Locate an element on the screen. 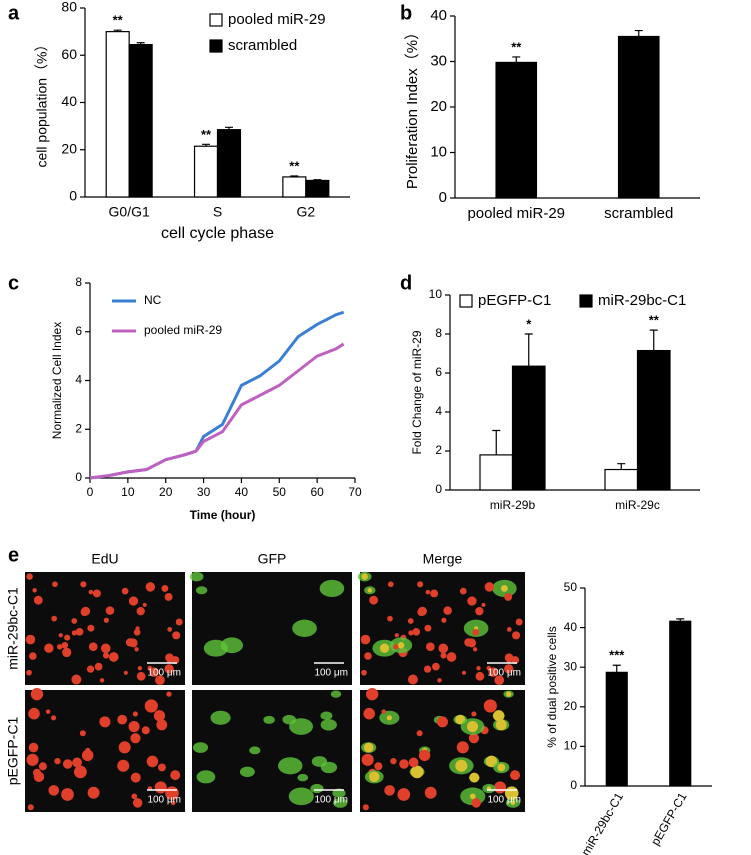  y-tick-label: 4 is located at coordinates (438, 411).